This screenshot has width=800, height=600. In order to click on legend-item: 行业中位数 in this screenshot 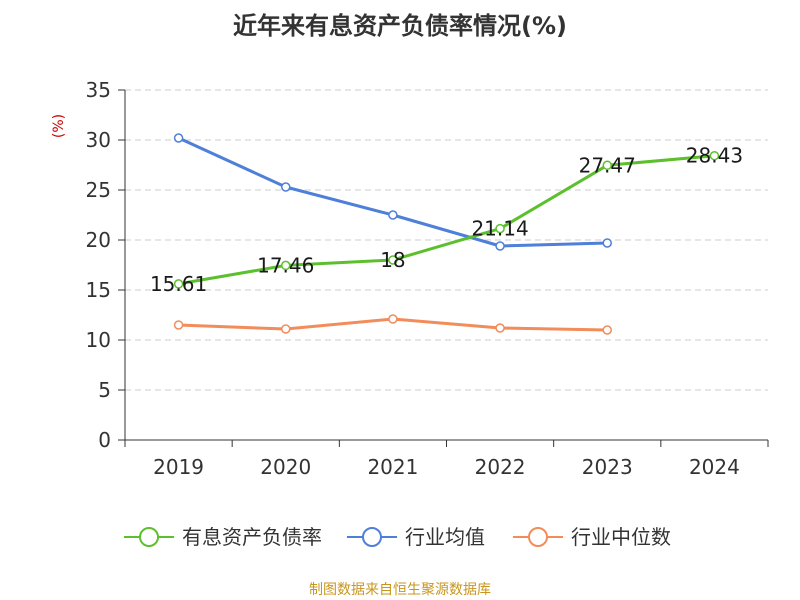, I will do `click(592, 537)`.